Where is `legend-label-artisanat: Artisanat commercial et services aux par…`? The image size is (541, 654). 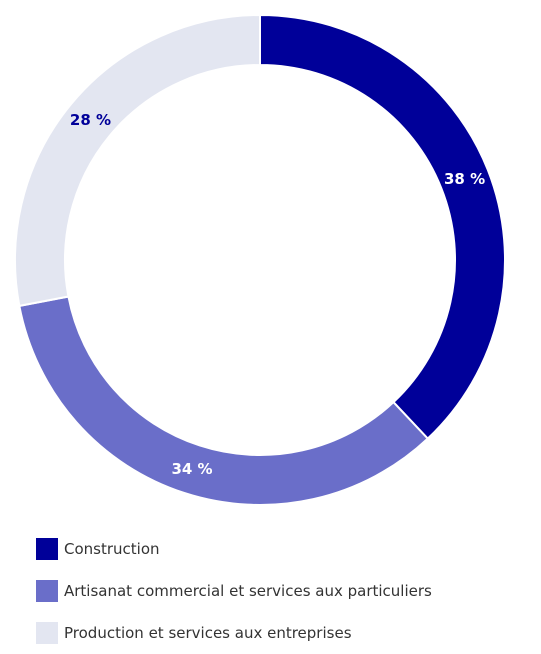
legend-label-artisanat: Artisanat commercial et services aux par… is located at coordinates (248, 591).